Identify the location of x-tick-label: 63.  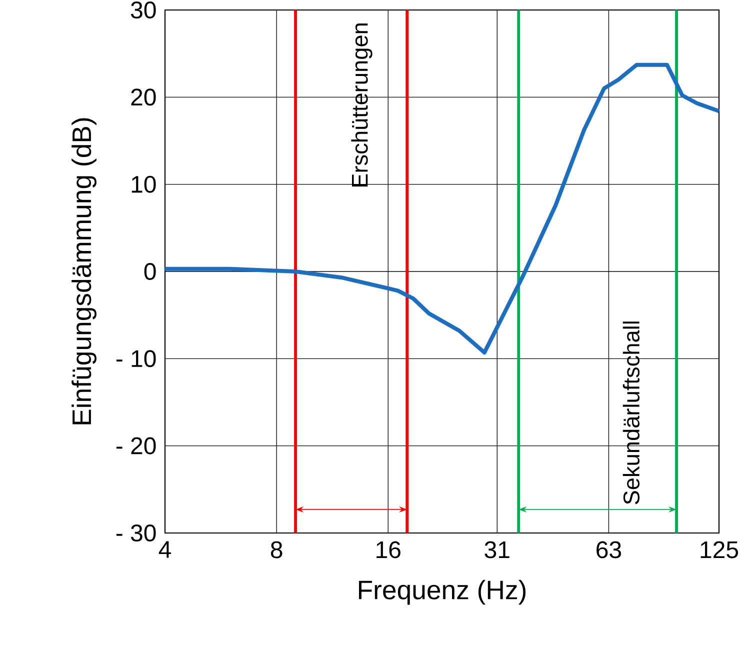
(609, 549).